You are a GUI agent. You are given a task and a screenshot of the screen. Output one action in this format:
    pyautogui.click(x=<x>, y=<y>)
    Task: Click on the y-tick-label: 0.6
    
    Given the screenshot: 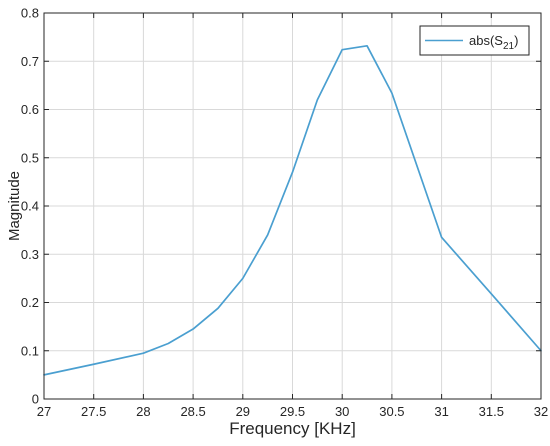 What is the action you would take?
    pyautogui.click(x=30, y=109)
    